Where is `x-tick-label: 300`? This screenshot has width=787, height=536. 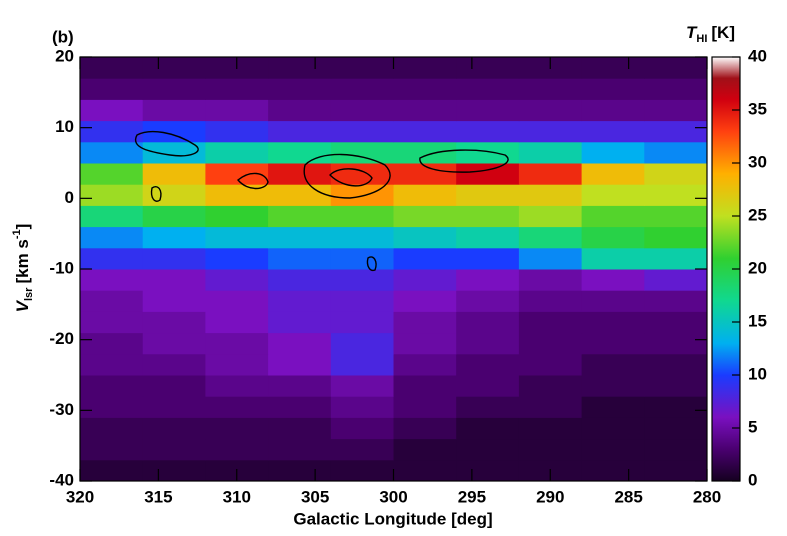 x-tick-label: 300 is located at coordinates (393, 496).